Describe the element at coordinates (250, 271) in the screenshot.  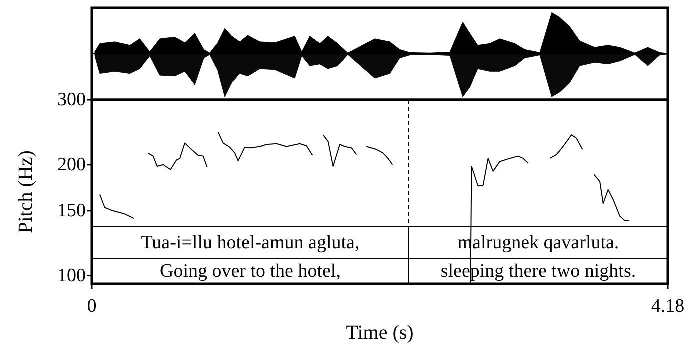
I see `annotation: Going over to the hotel,` at that location.